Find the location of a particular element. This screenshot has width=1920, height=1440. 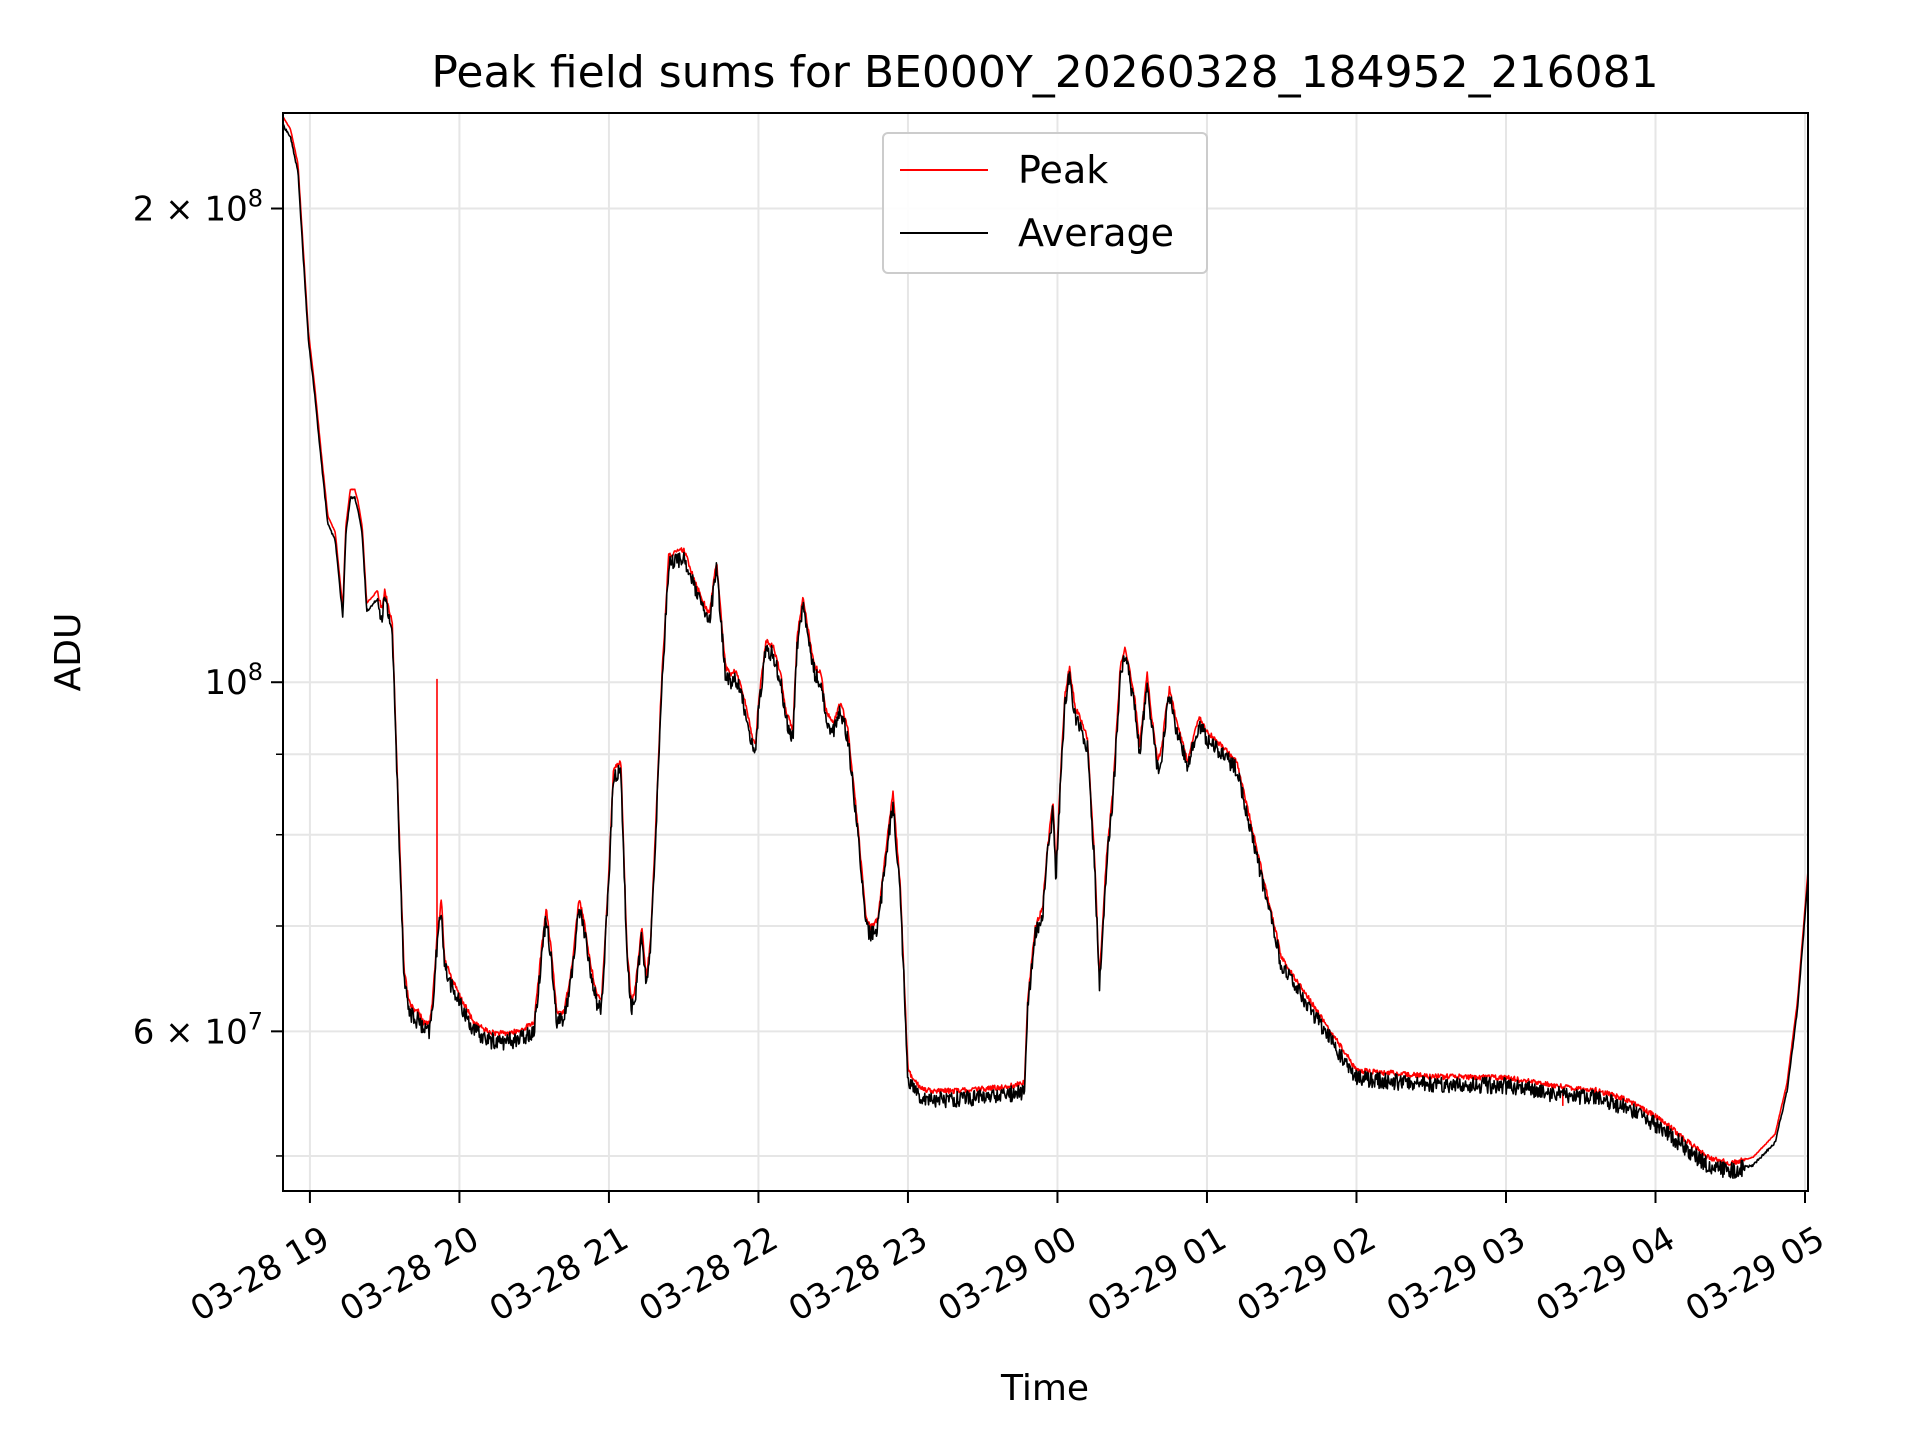

legend: Peak Average is located at coordinates (1045, 203).